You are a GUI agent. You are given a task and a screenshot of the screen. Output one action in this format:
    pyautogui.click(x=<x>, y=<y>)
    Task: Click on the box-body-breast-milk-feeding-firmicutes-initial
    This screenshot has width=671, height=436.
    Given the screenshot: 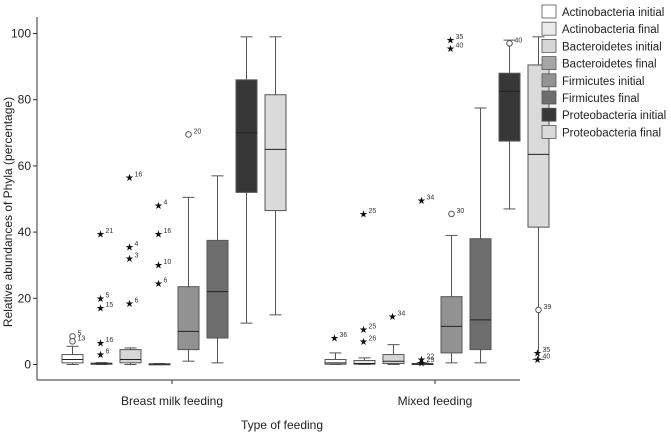 What is the action you would take?
    pyautogui.click(x=188, y=318)
    